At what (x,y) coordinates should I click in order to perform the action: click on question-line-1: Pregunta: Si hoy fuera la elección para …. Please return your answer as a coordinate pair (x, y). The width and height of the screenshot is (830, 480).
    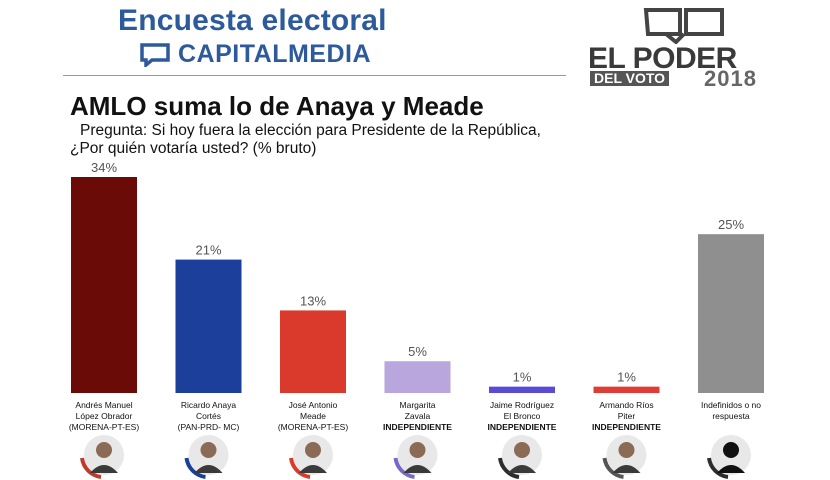
    Looking at the image, I should click on (310, 130).